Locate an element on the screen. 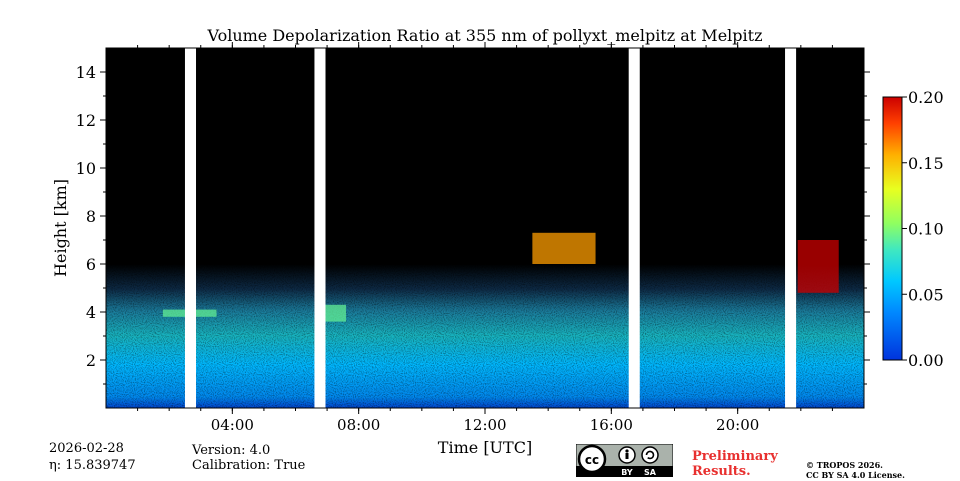  copyright-notice: © TROPOS 2026. CC BY SA 4.0 License. is located at coordinates (855, 470).